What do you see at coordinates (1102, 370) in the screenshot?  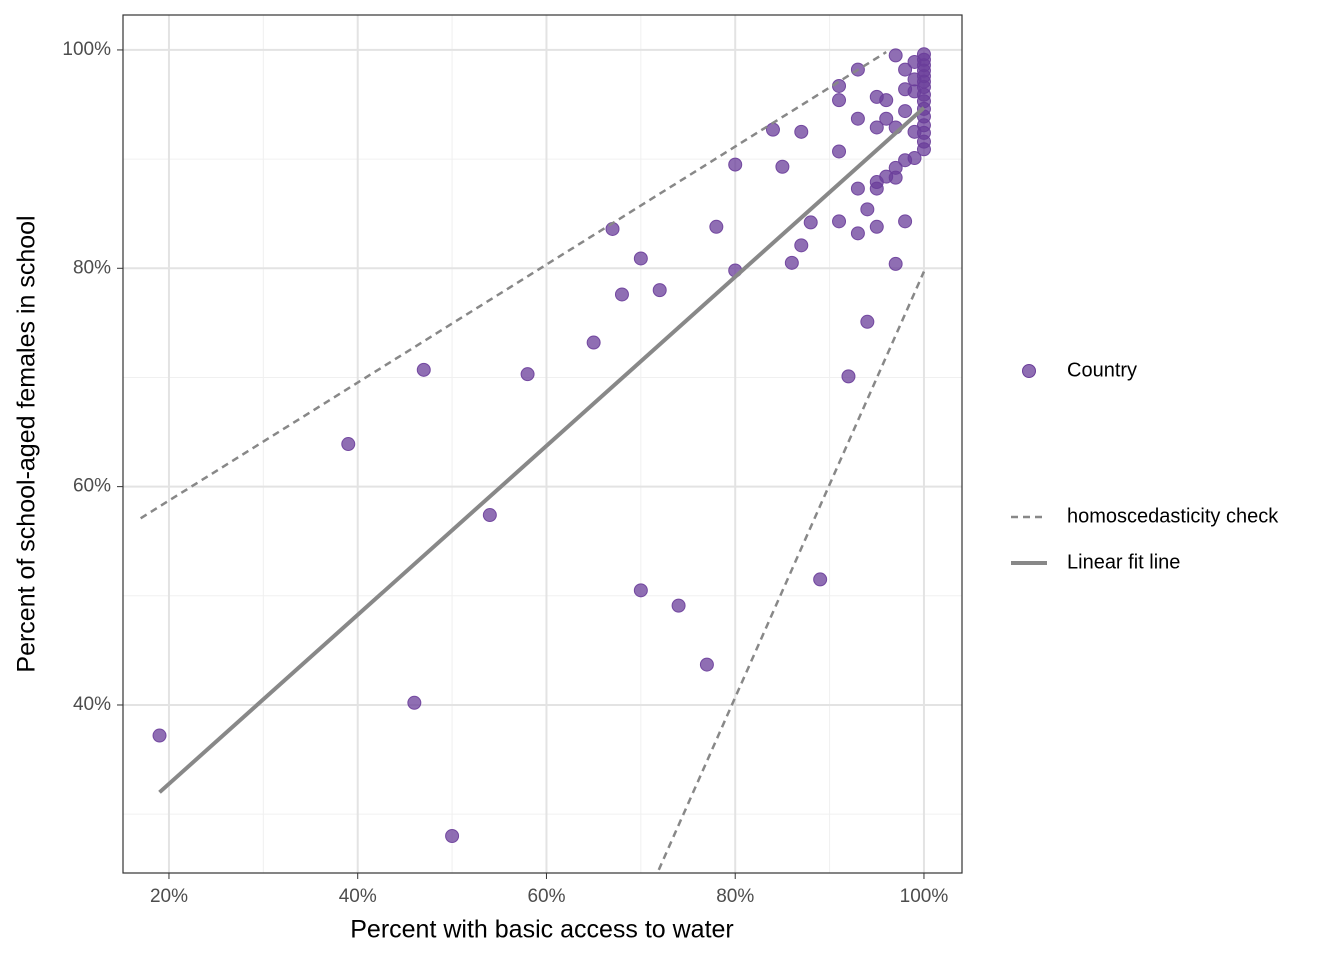 I see `legend-label: Country` at bounding box center [1102, 370].